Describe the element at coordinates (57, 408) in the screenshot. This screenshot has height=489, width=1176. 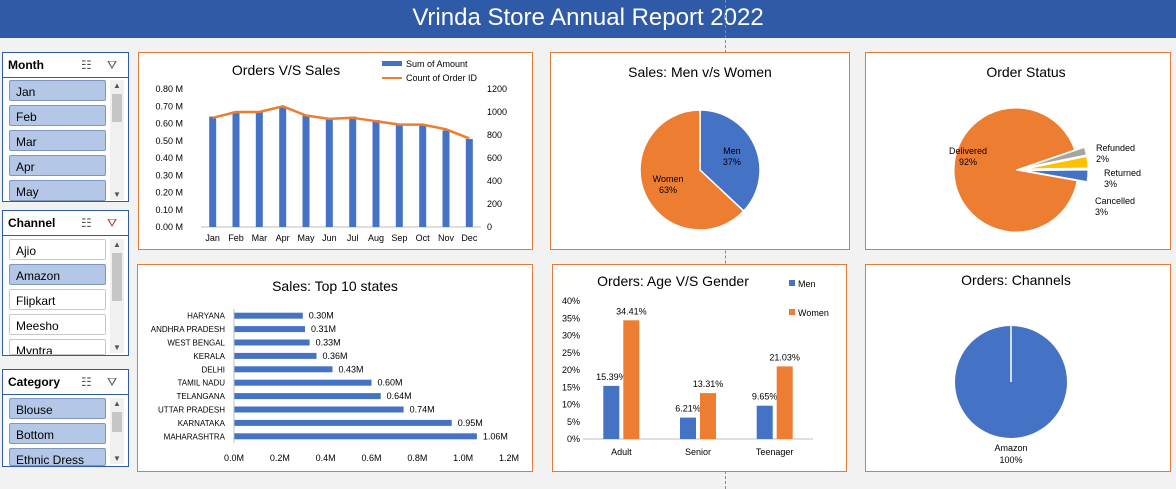
I see `category-item-blouse: Blouse` at that location.